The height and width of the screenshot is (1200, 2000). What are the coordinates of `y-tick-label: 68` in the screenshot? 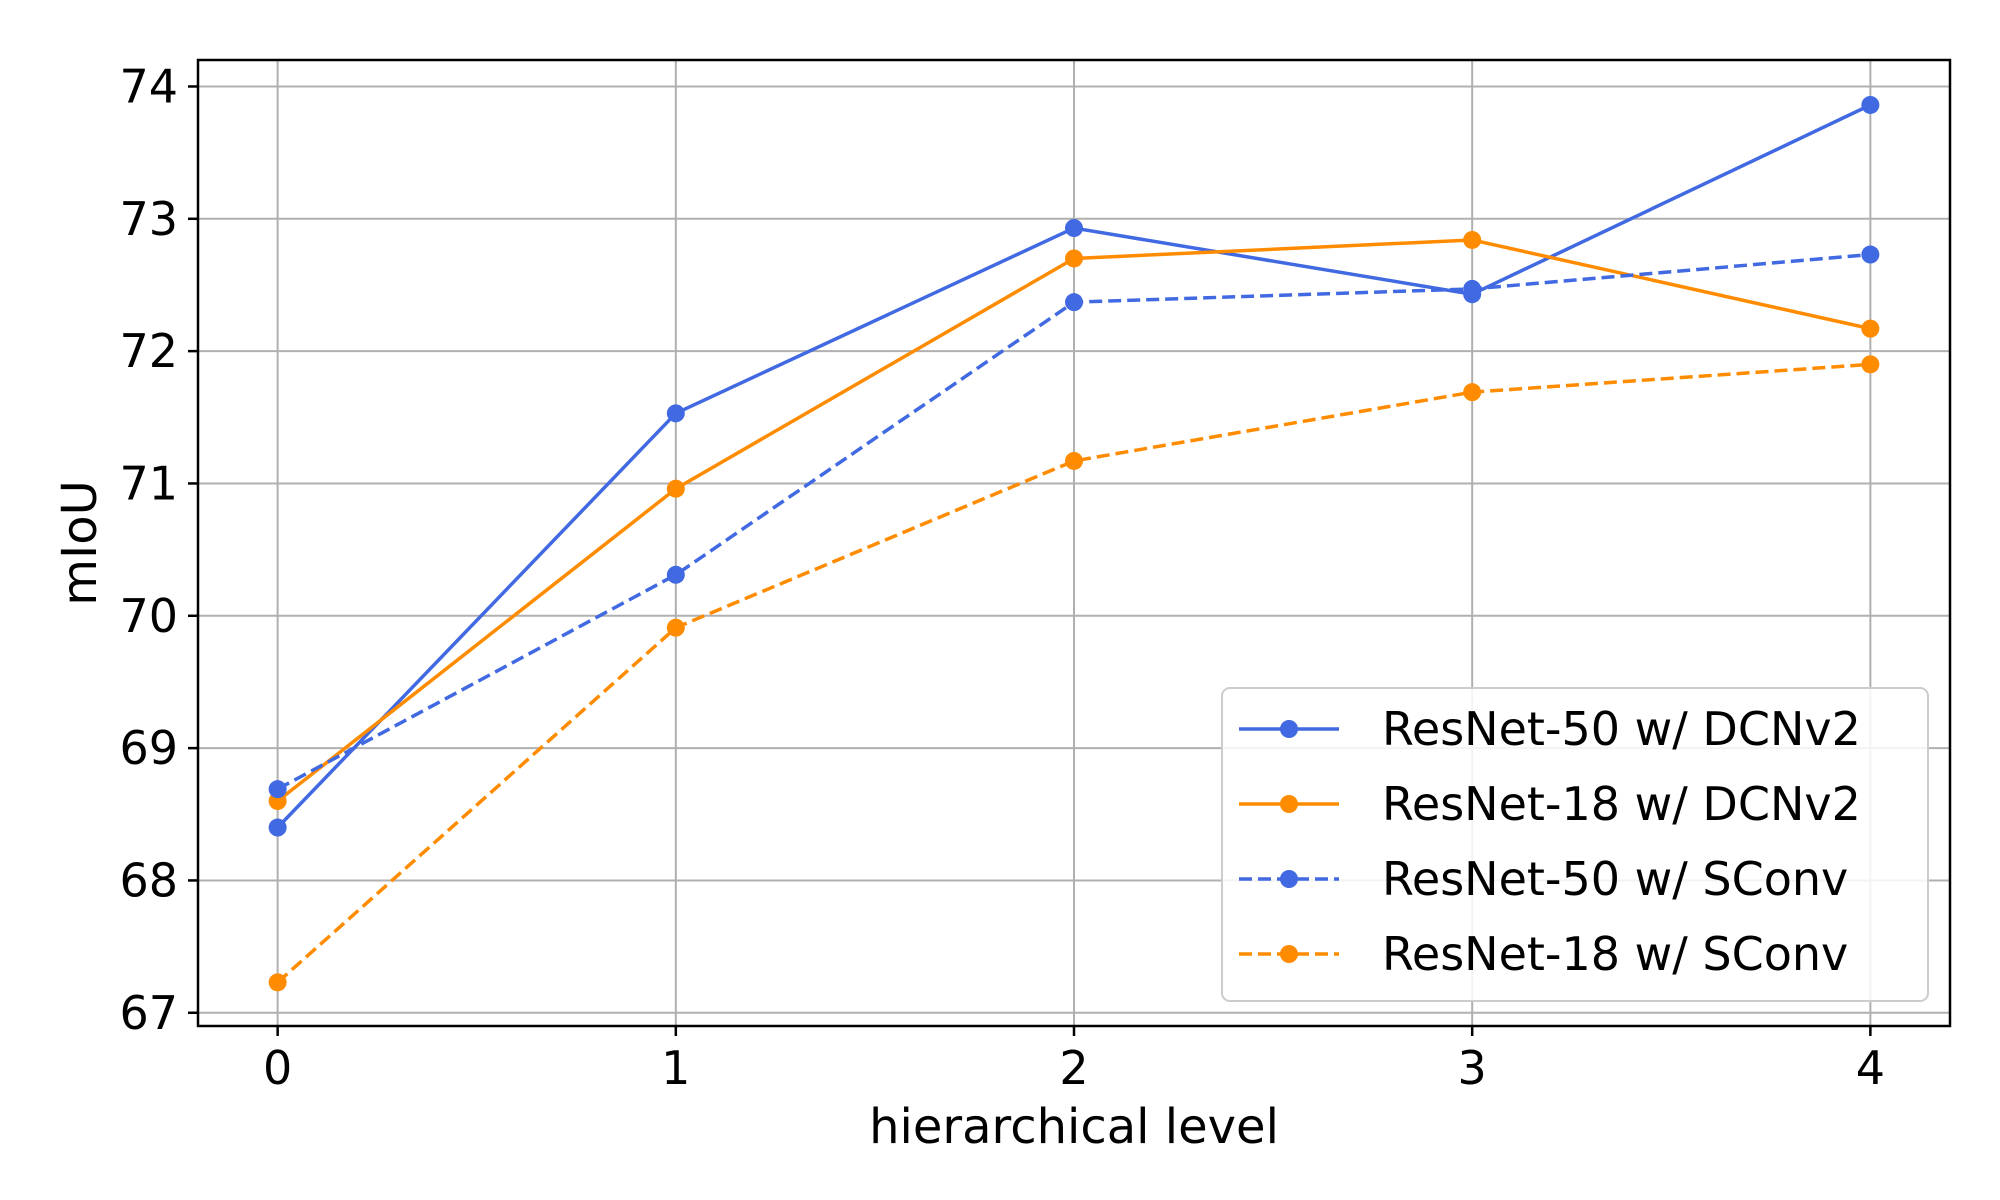 It's located at (148, 880).